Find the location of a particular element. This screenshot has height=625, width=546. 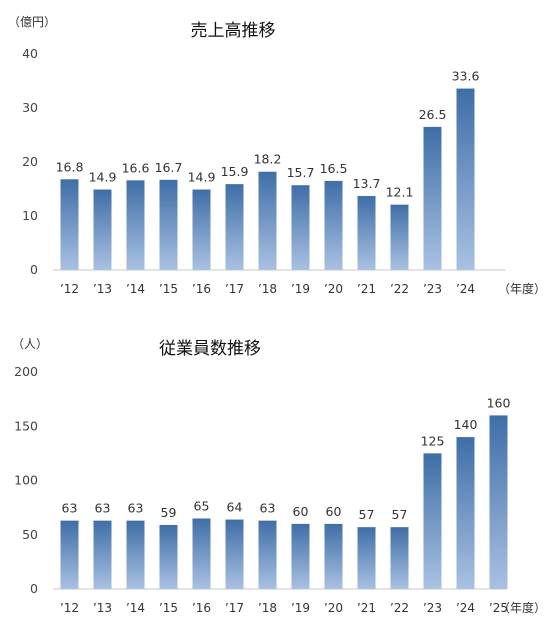

bar-value-label: 64 is located at coordinates (235, 507).